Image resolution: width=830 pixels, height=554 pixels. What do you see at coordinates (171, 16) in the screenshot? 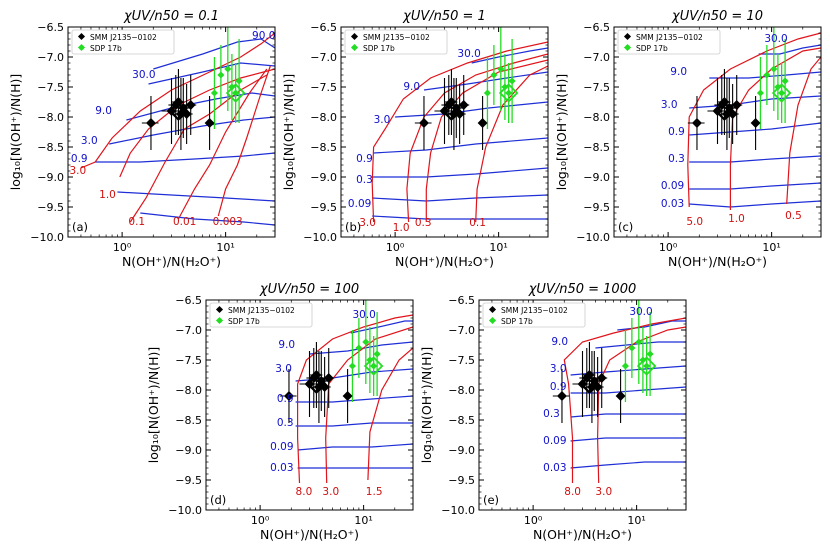
I see `panel-title: χUV/n50 = 0.1` at bounding box center [171, 16].